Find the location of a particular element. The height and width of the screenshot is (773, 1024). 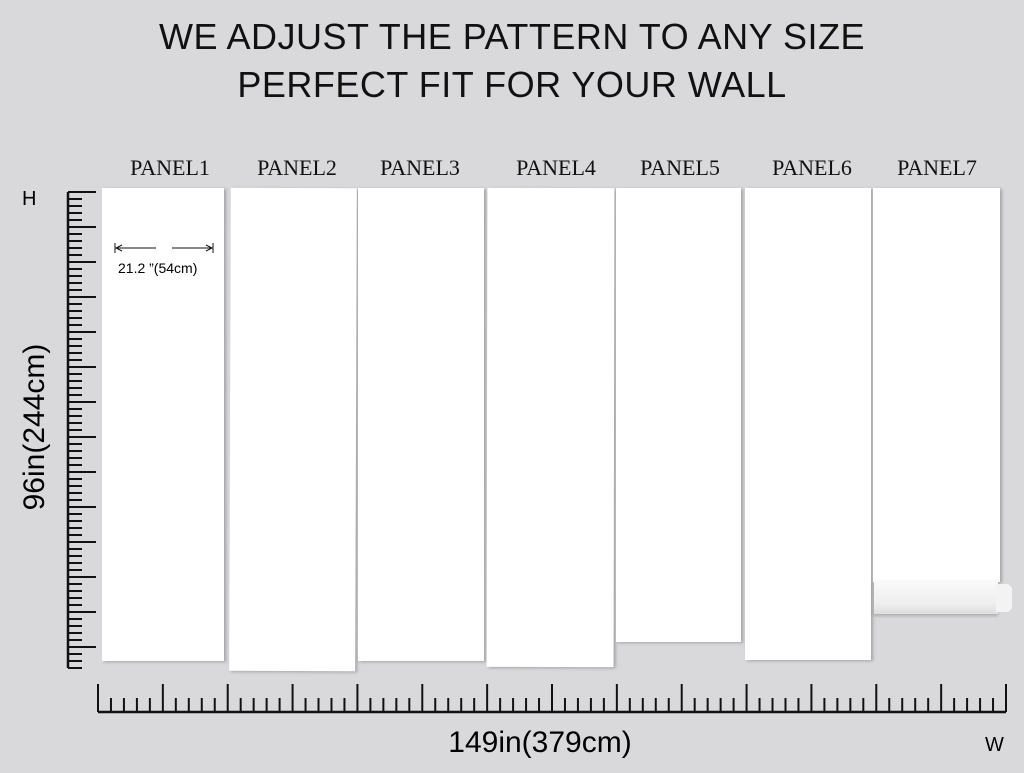

width-label: 149in(379cm) is located at coordinates (540, 742).